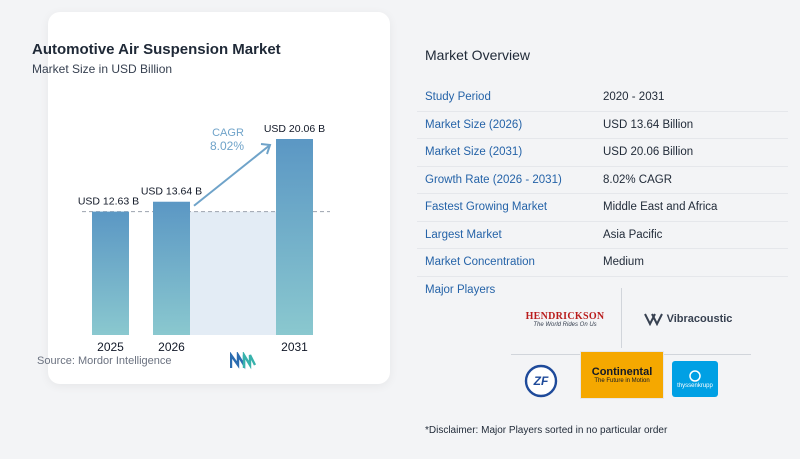 The height and width of the screenshot is (459, 800). I want to click on growth-band, so click(233, 273).